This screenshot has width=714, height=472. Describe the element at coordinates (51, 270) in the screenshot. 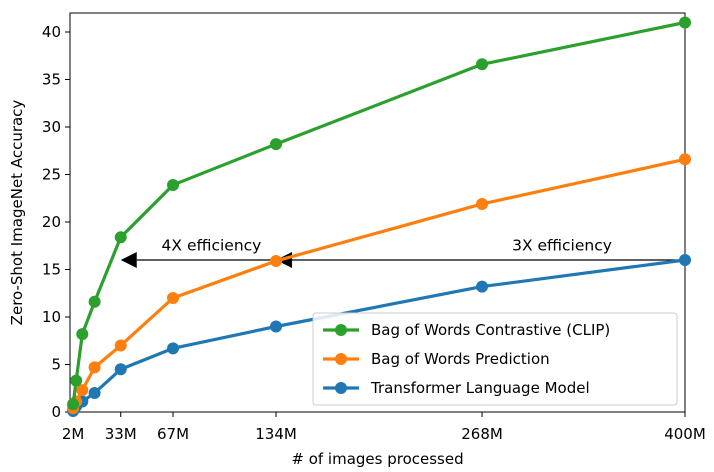

I see `y-tick-label: 15` at that location.